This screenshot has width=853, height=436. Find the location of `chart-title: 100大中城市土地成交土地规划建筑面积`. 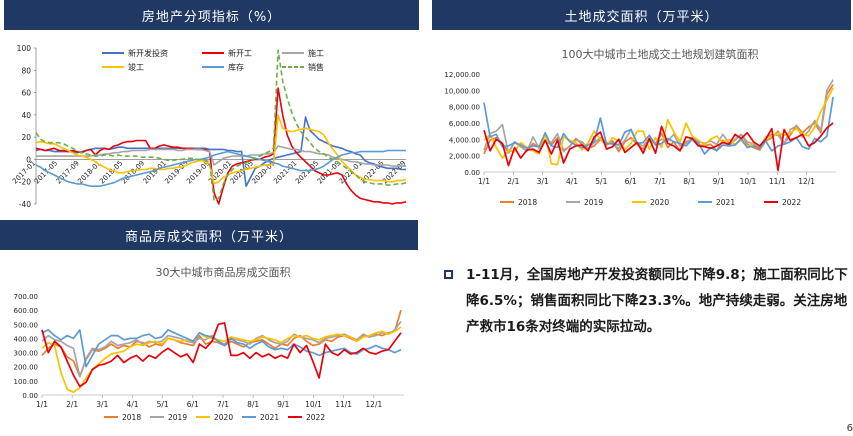

chart-title: 100大中城市土地成交土地规划建筑面积 is located at coordinates (660, 54).